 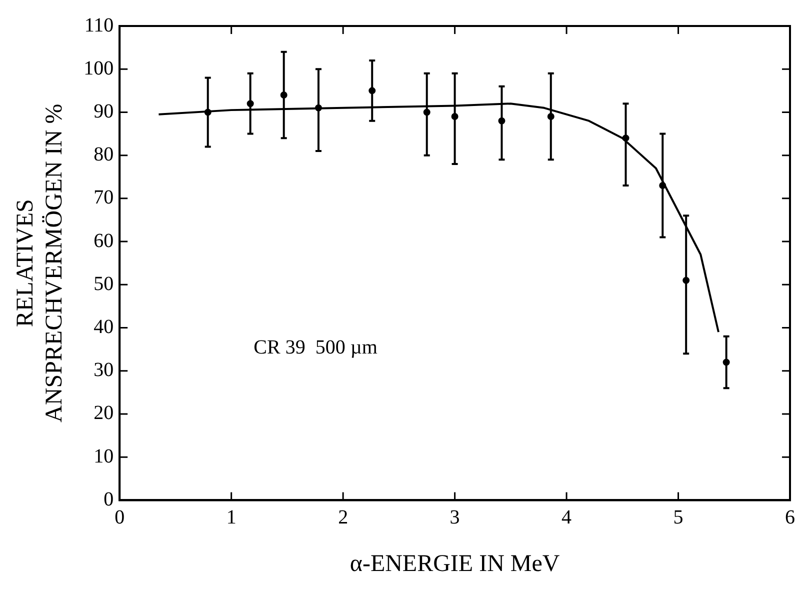 What do you see at coordinates (40, 263) in the screenshot?
I see `y-axis-title: RELATIVES ANSPRECHVERMÖGEN IN %` at bounding box center [40, 263].